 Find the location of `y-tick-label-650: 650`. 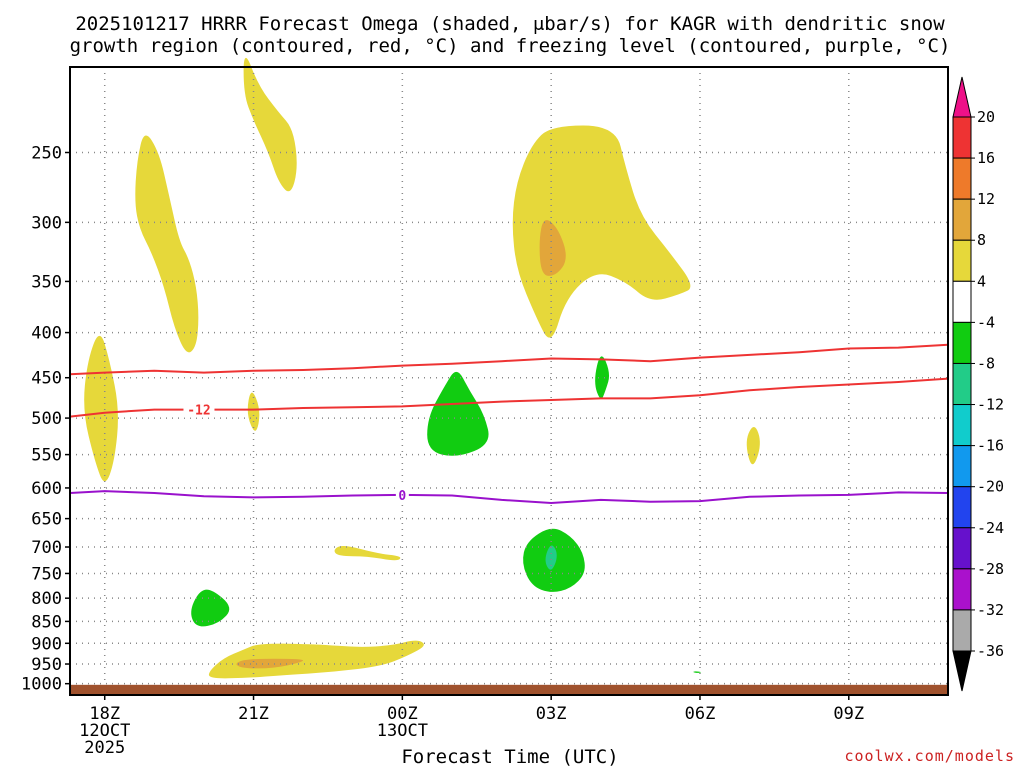

y-tick-label-650: 650 is located at coordinates (46, 520).